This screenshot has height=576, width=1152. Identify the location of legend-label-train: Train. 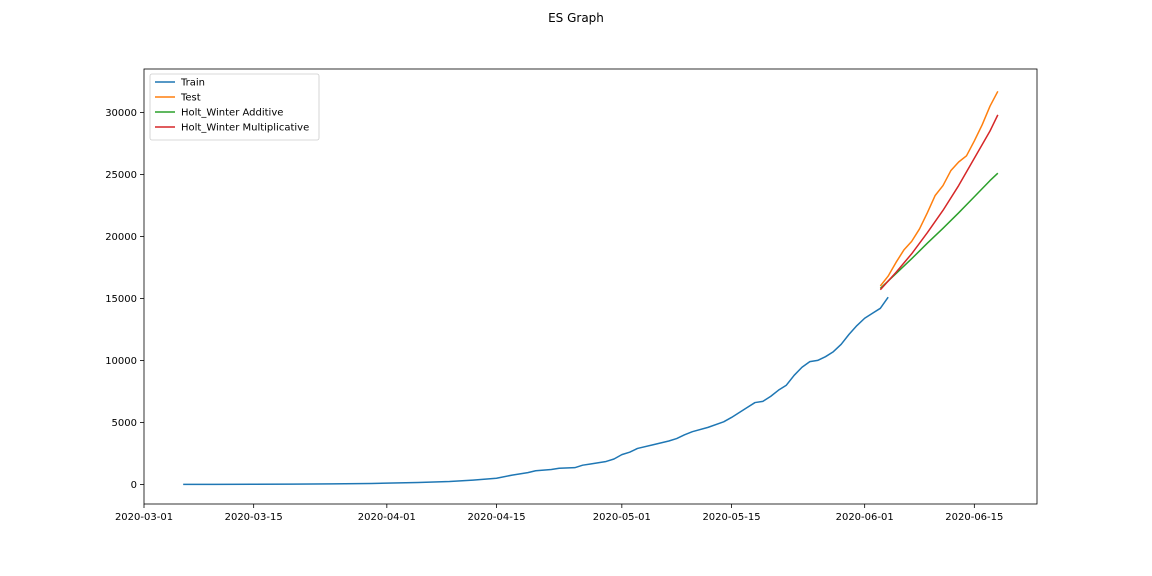
(192, 83).